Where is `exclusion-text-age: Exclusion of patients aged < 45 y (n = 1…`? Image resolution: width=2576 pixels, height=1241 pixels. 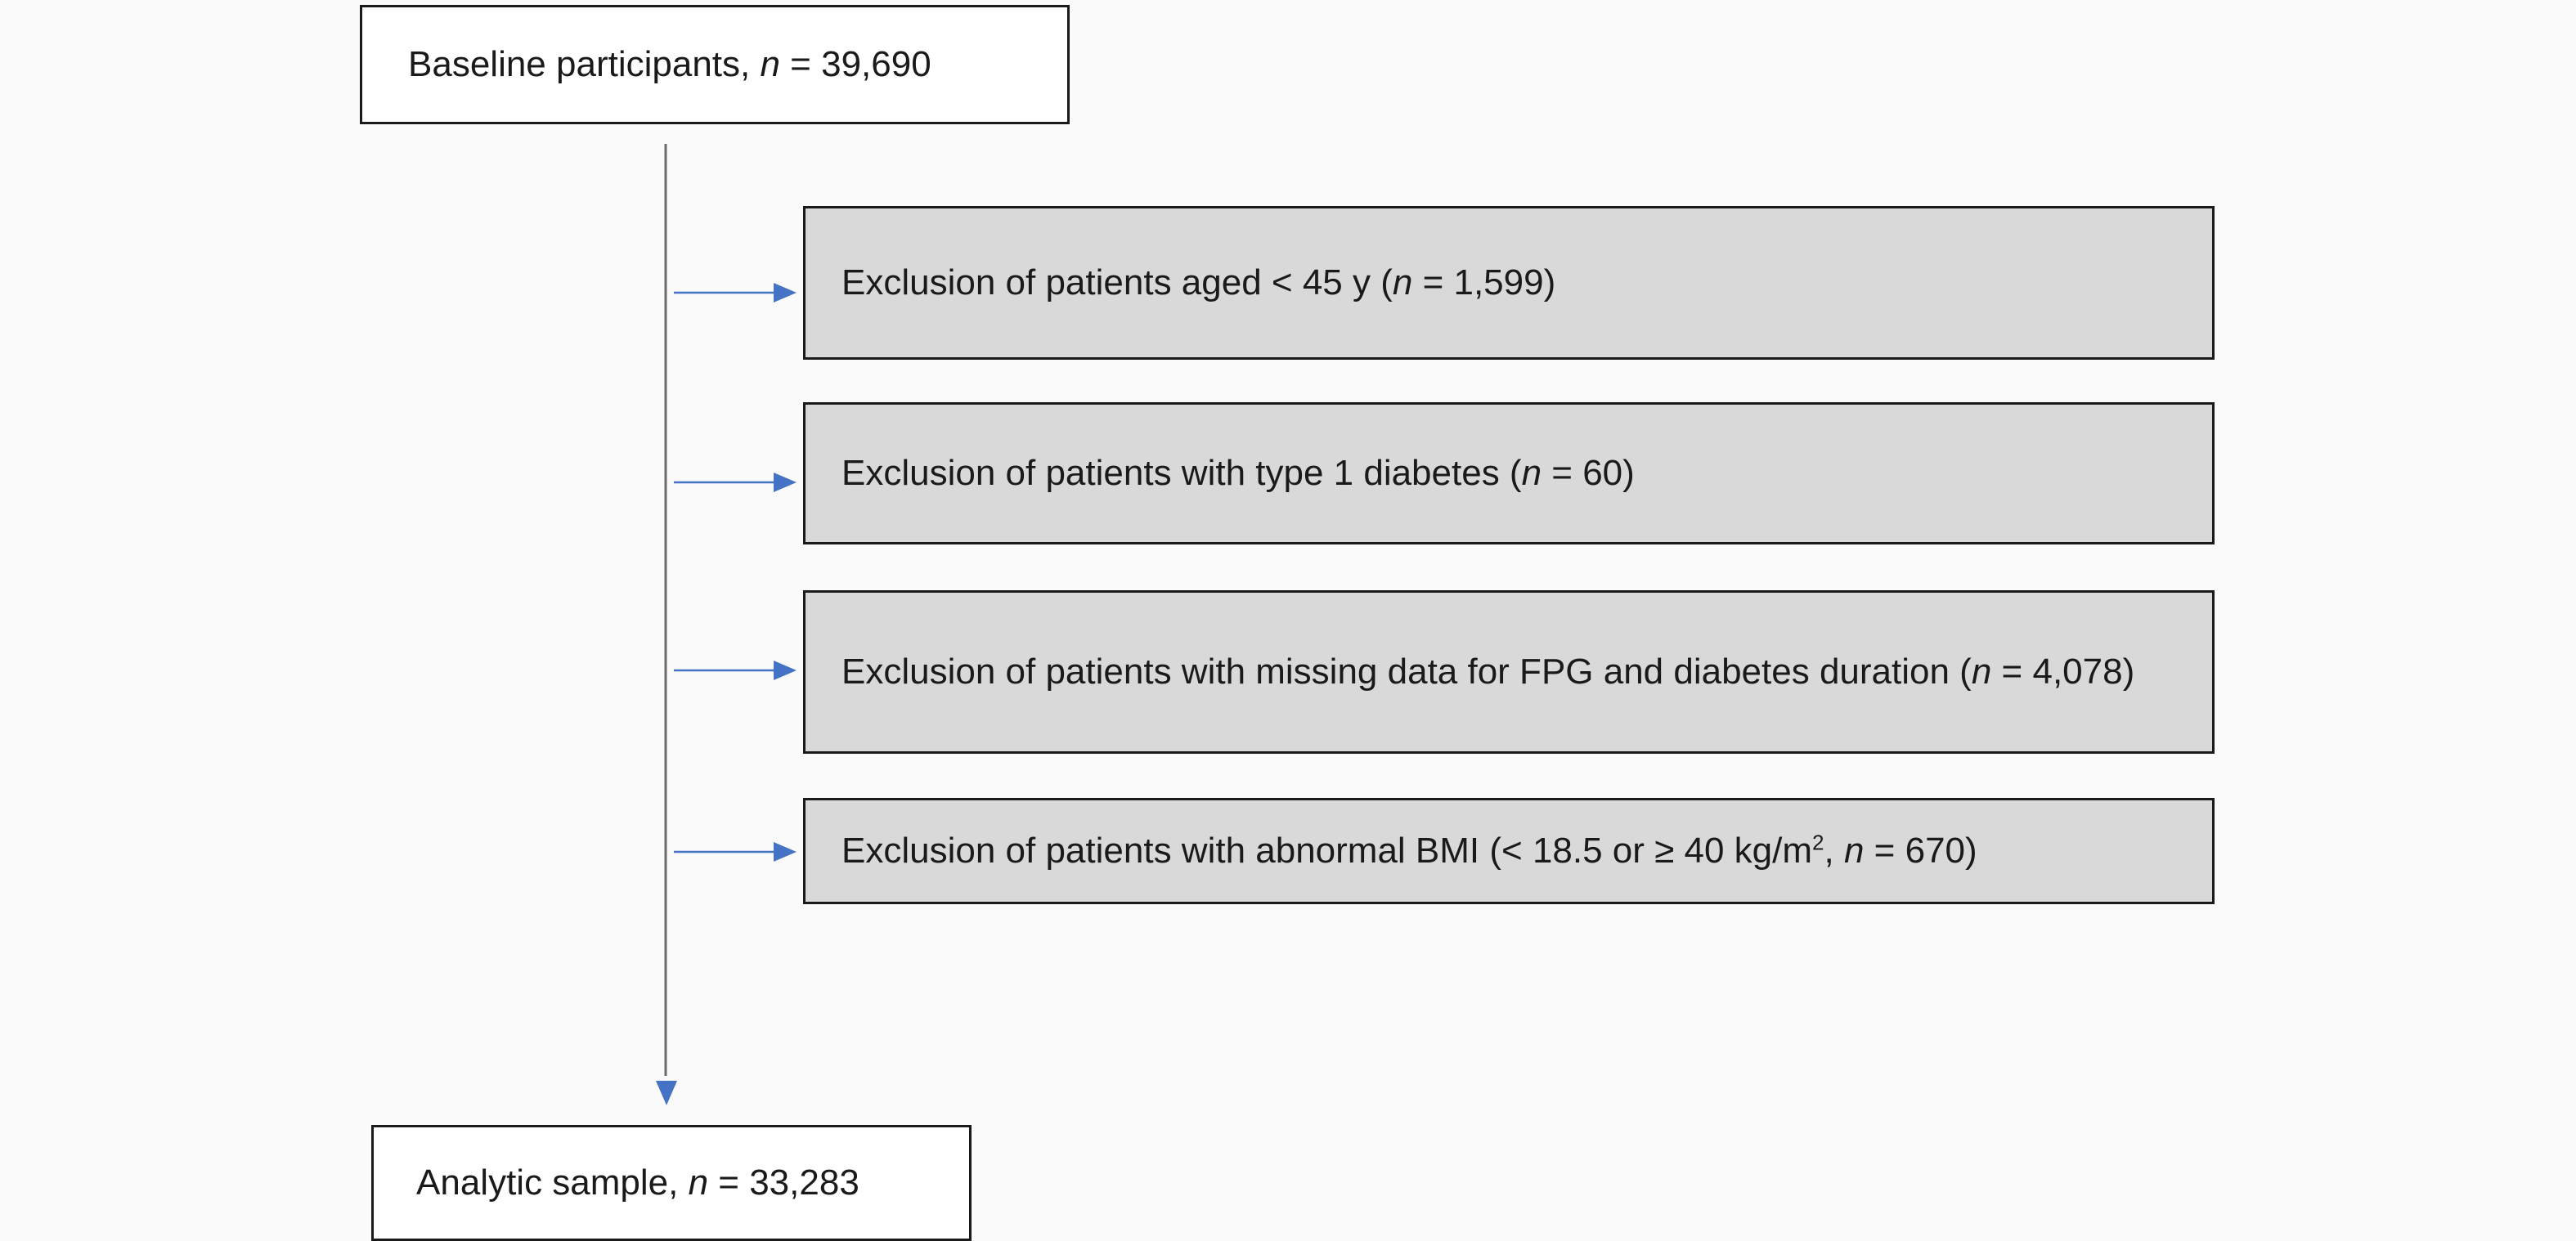
exclusion-text-age: Exclusion of patients aged < 45 y (n = 1… is located at coordinates (1198, 282).